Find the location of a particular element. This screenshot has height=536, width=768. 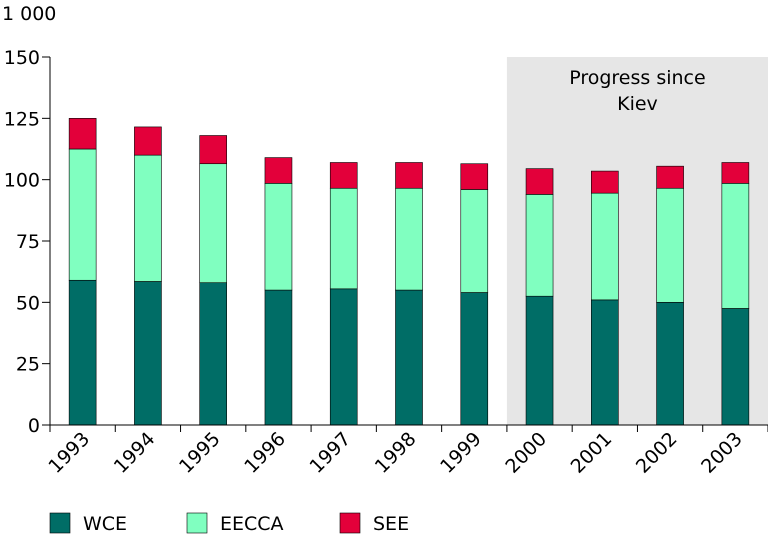

y-axis: 0 25 50 75 100 125 150 is located at coordinates (27, 242).